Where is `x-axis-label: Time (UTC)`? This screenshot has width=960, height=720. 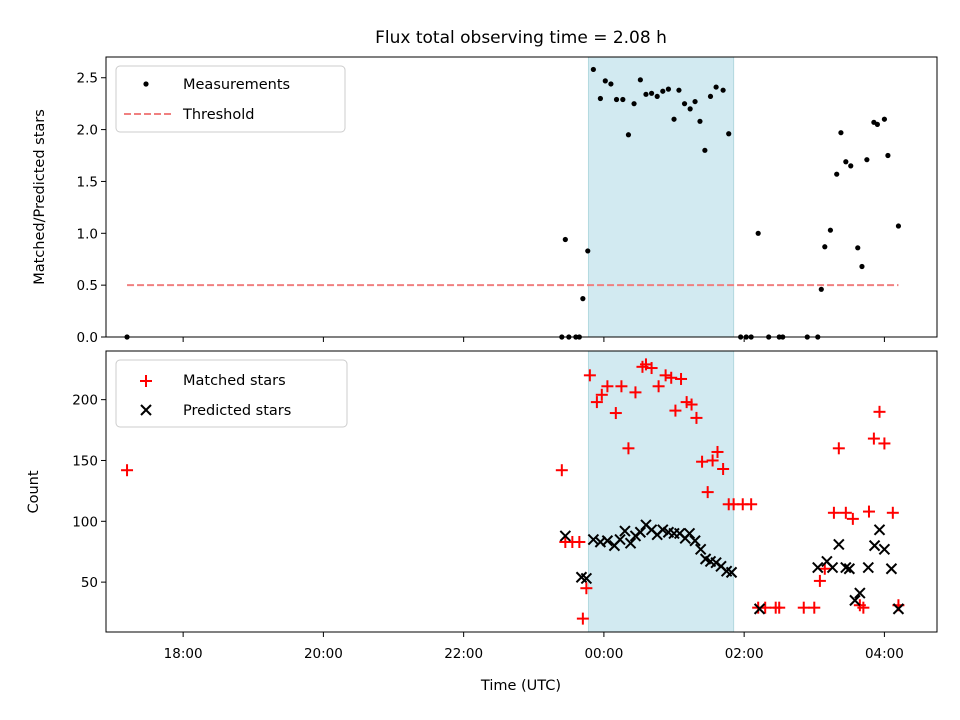 x-axis-label: Time (UTC) is located at coordinates (520, 686).